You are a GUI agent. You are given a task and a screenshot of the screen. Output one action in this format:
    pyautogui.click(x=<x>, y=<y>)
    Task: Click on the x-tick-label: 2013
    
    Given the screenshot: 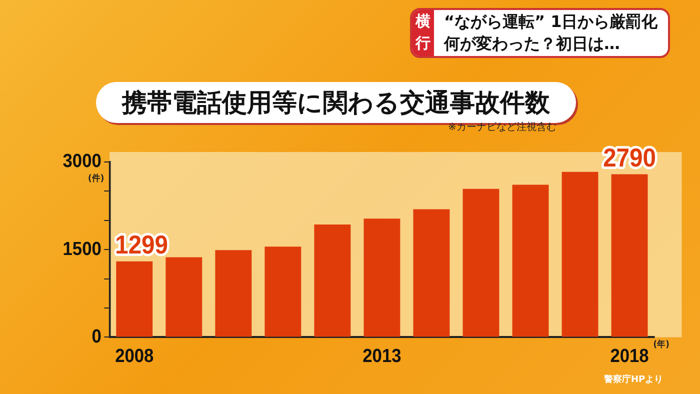 What is the action you would take?
    pyautogui.click(x=382, y=355)
    